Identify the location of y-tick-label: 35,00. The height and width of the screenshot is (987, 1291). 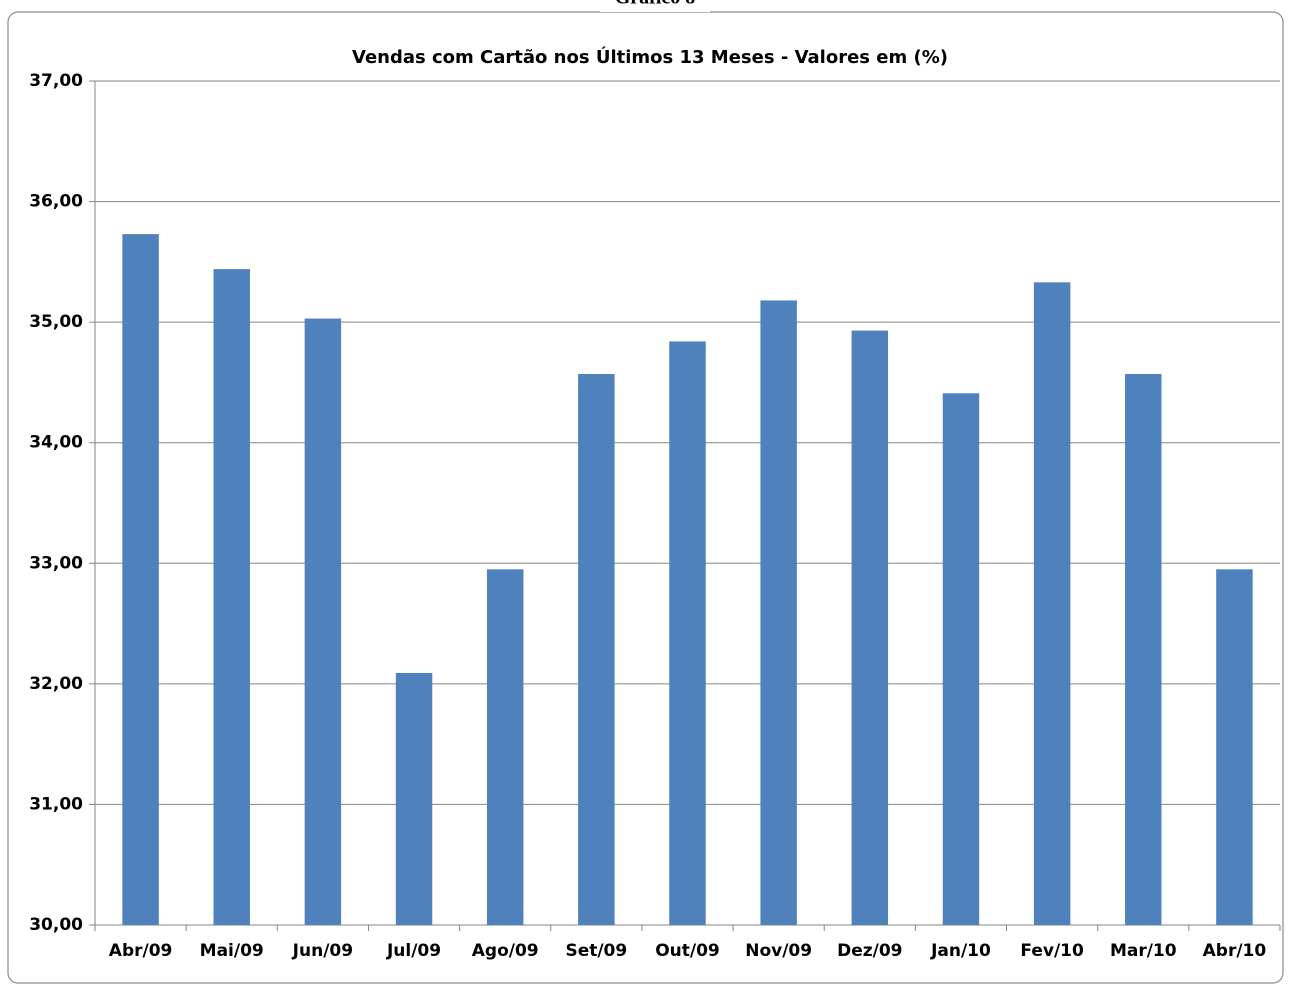
(56, 322).